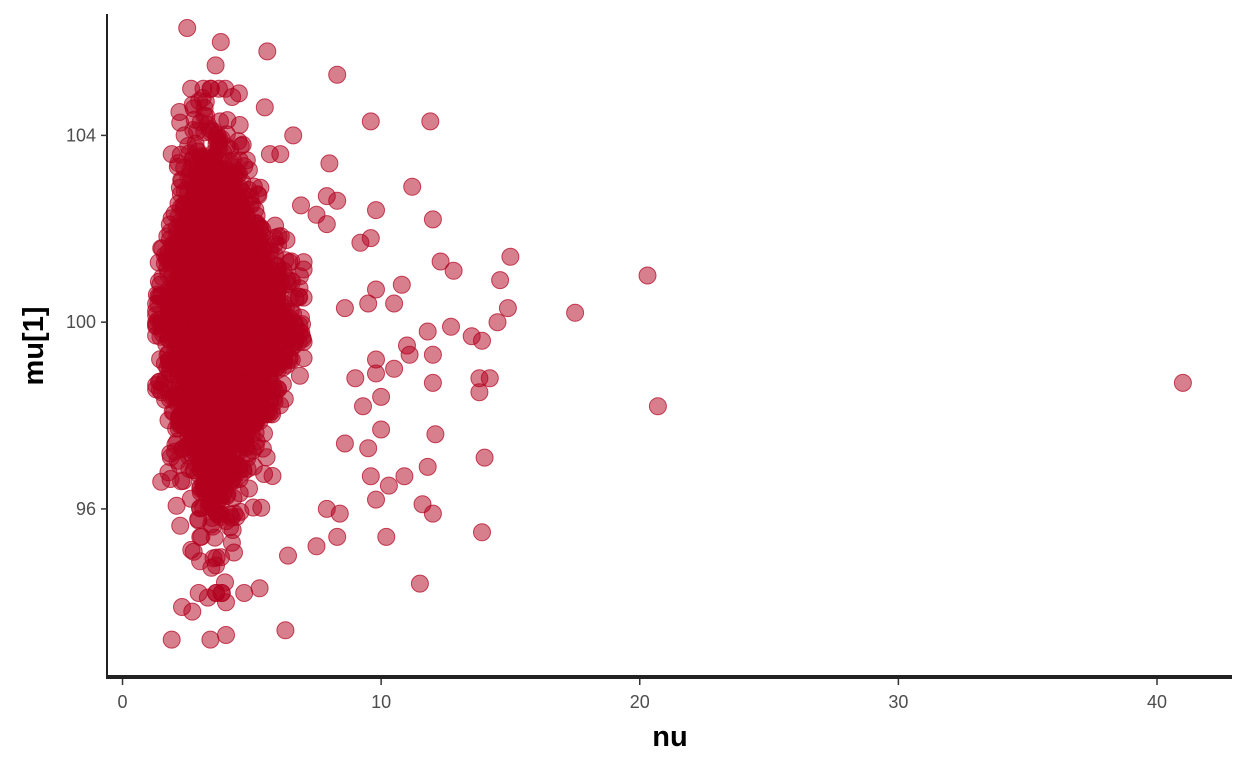  What do you see at coordinates (81, 322) in the screenshot?
I see `y-tick-label: 100` at bounding box center [81, 322].